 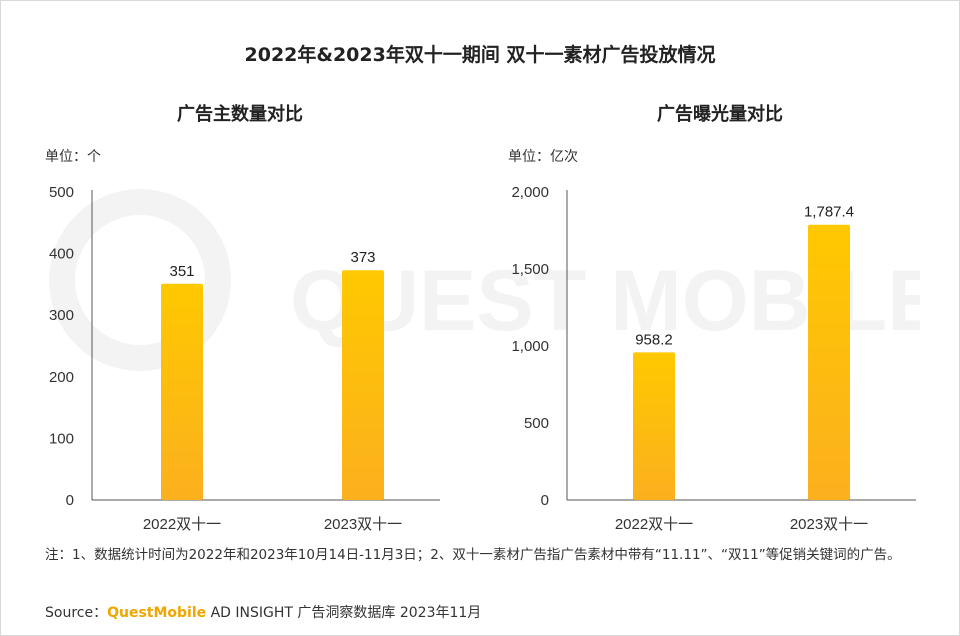 I want to click on chart-1-data-label: 351, so click(x=181, y=271).